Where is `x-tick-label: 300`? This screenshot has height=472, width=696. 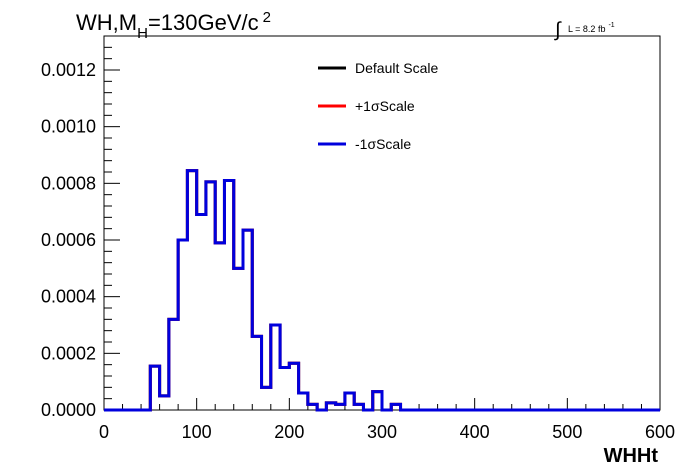 x-tick-label: 300 is located at coordinates (382, 432).